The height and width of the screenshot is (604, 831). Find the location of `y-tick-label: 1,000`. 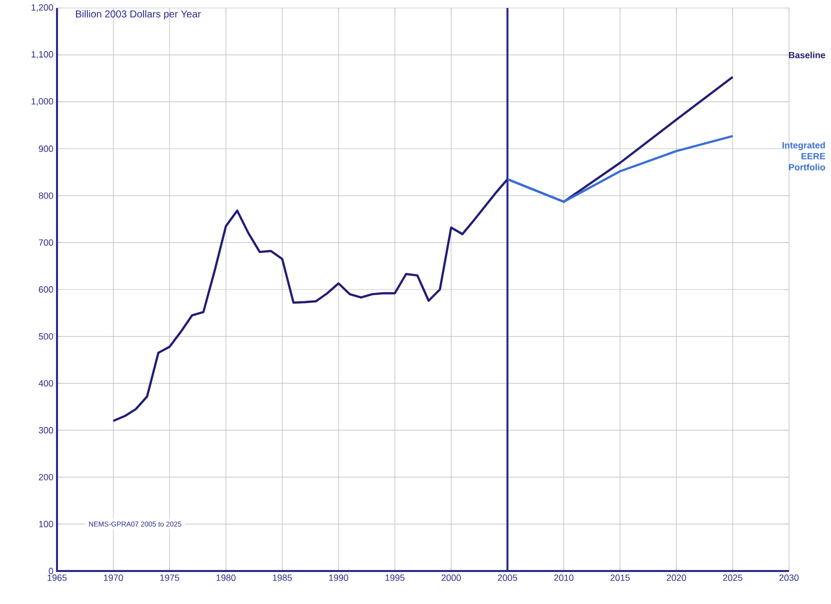

y-tick-label: 1,000 is located at coordinates (43, 102).